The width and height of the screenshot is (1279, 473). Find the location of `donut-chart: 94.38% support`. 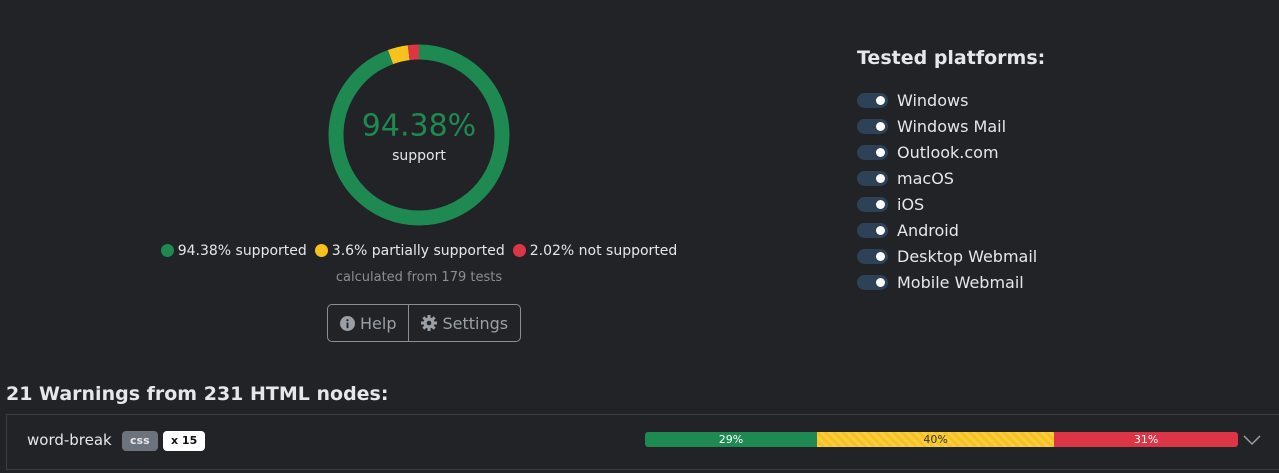

donut-chart: 94.38% support is located at coordinates (419, 135).